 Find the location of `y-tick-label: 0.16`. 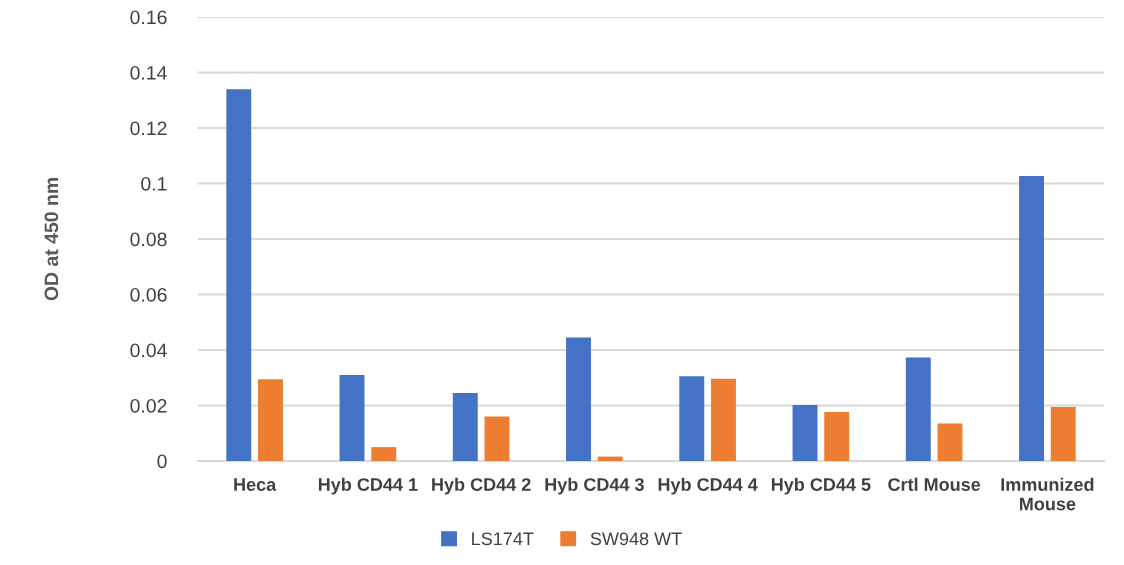

y-tick-label: 0.16 is located at coordinates (148, 17).